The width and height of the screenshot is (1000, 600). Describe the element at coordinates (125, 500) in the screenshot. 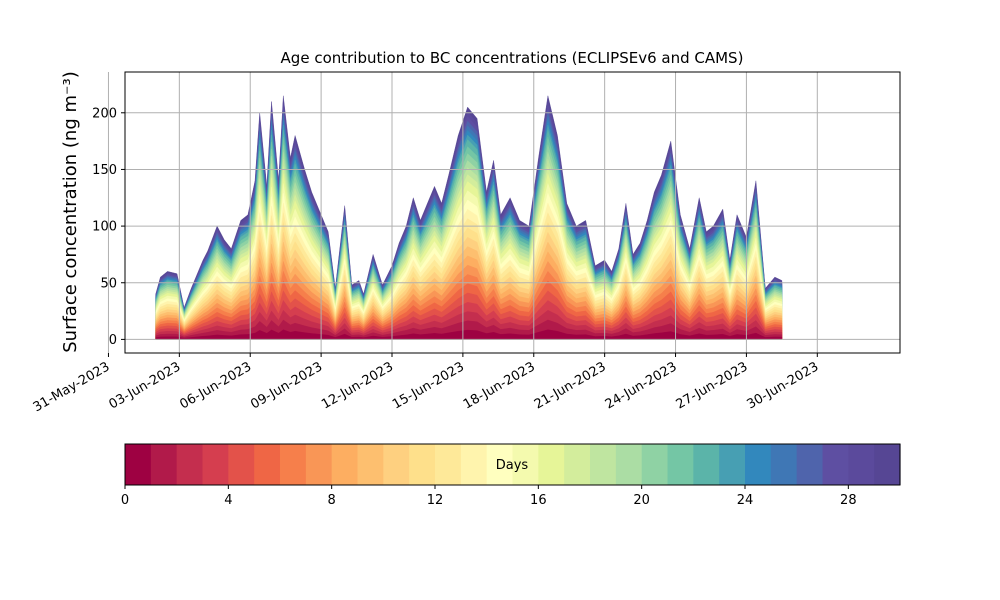

I see `colorbar-tick-label: 0` at that location.